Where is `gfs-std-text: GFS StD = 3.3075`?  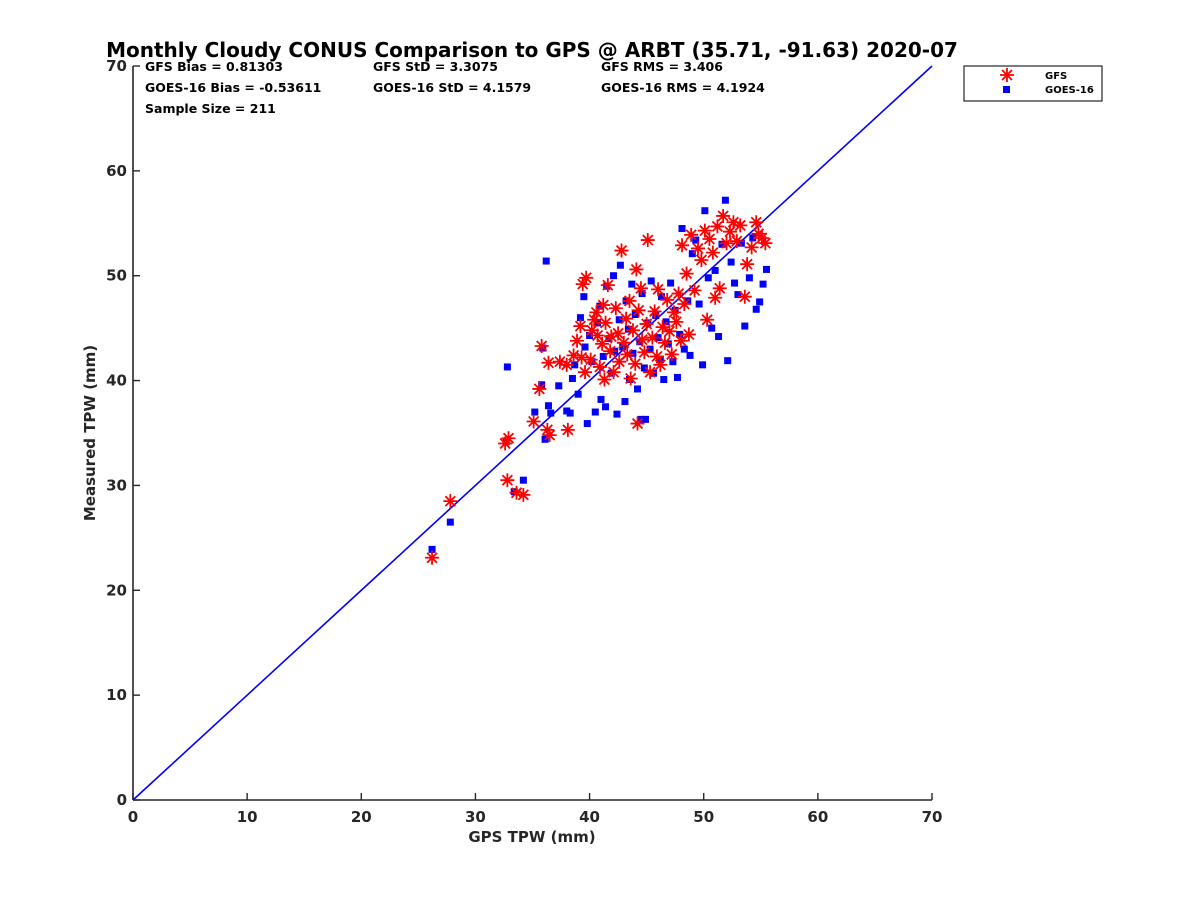
gfs-std-text: GFS StD = 3.3075 is located at coordinates (435, 66).